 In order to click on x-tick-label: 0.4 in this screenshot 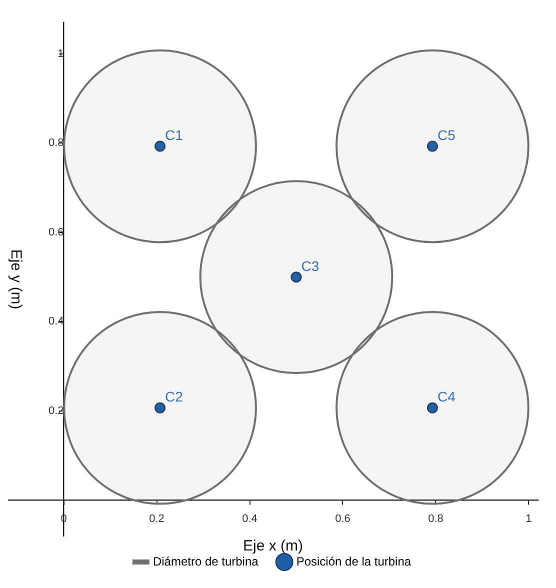, I will do `click(250, 518)`.